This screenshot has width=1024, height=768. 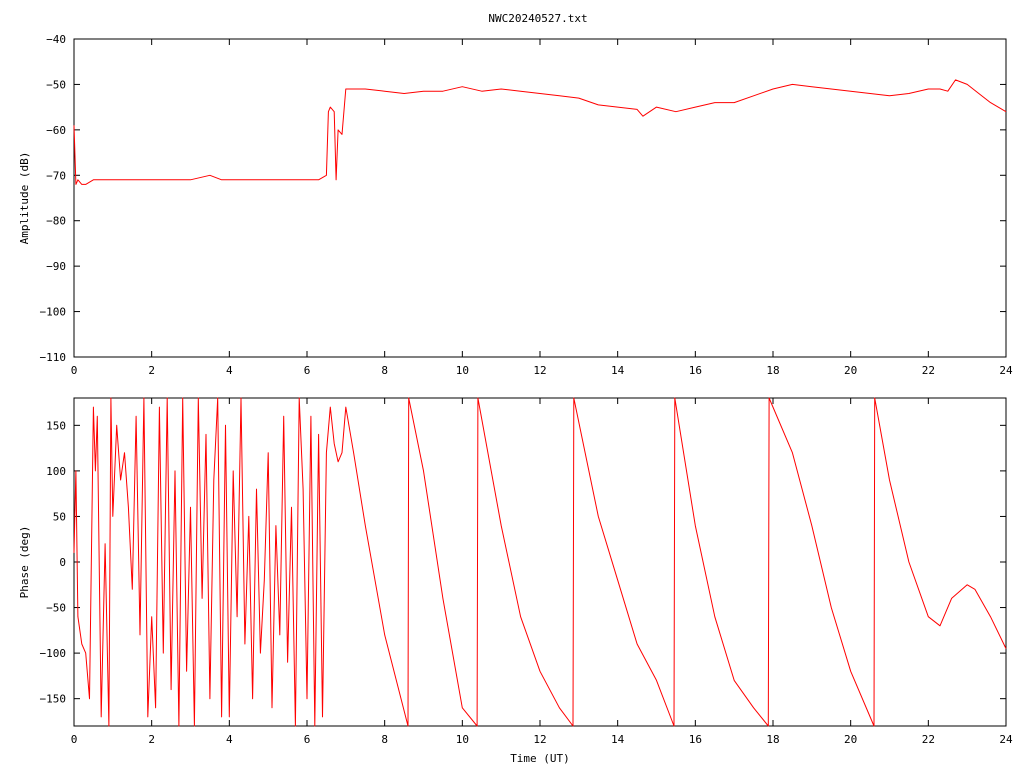 What do you see at coordinates (59, 516) in the screenshot?
I see `phase-y-tick-label: 50` at bounding box center [59, 516].